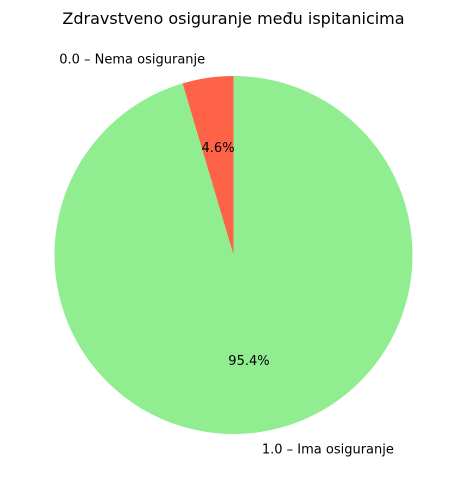  Describe the element at coordinates (132, 60) in the screenshot. I see `pie-category-label-0: 0.0 – Nema osiguranje` at that location.